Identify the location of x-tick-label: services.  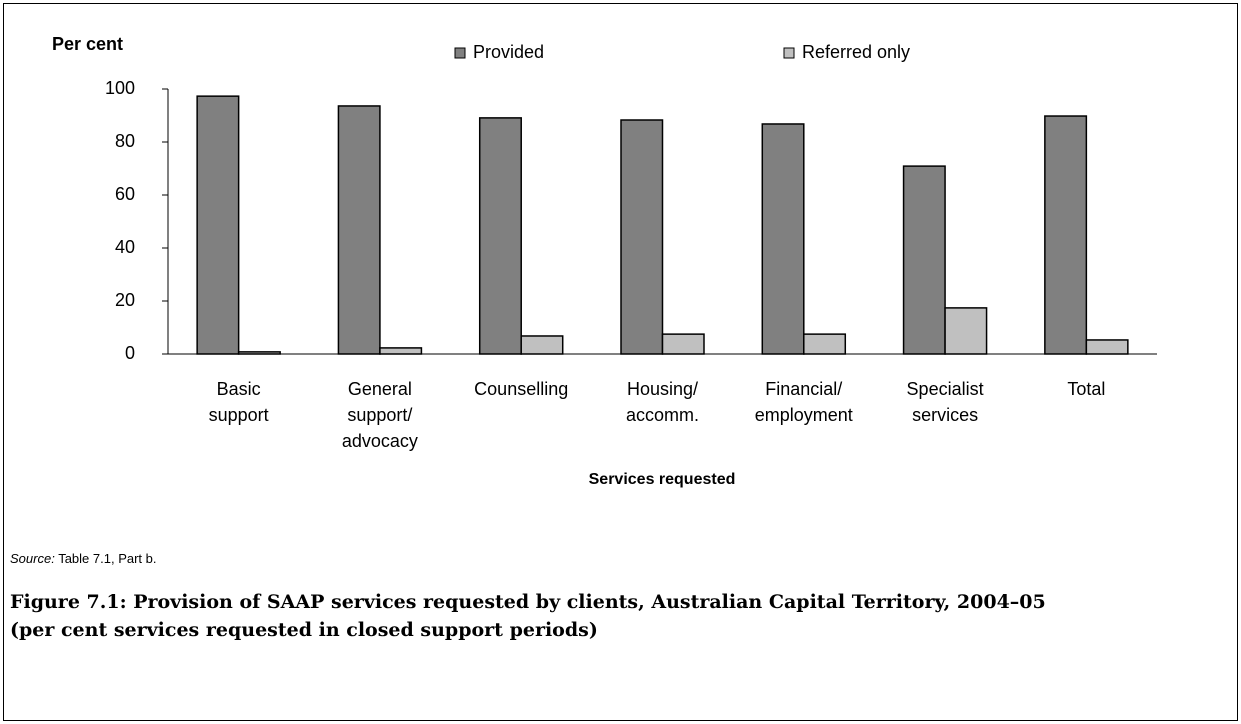
(945, 415).